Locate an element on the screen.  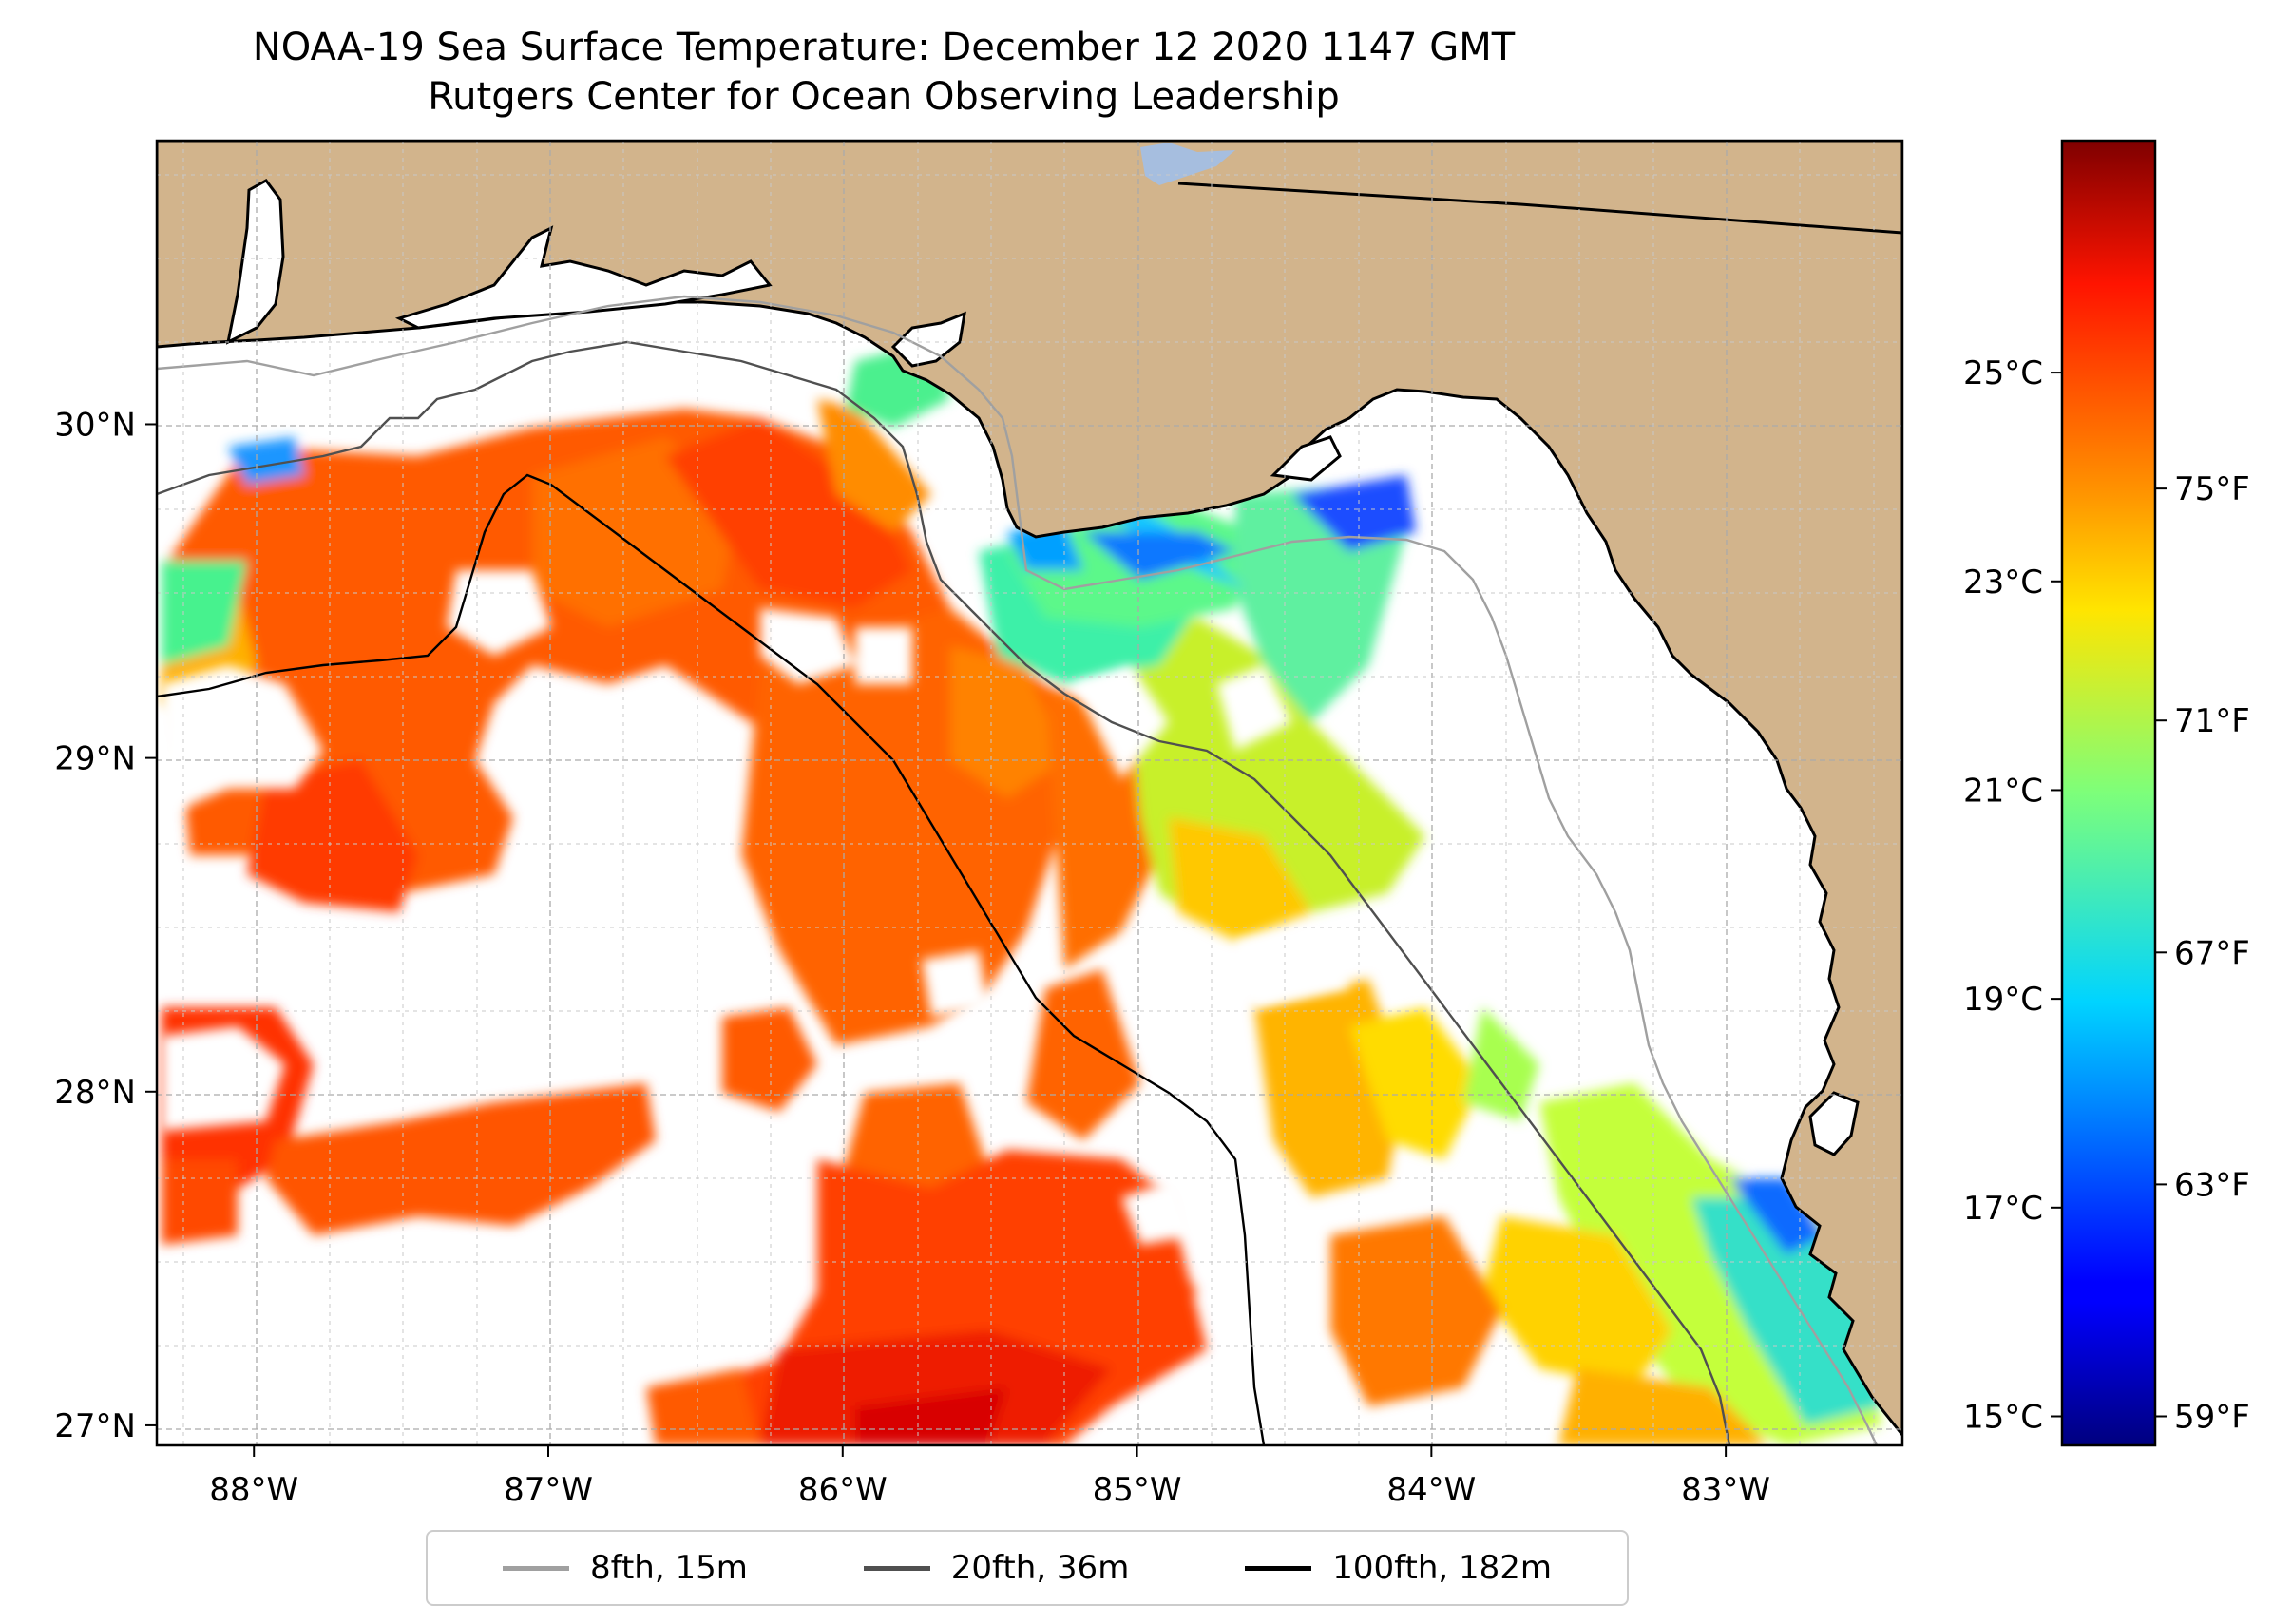
legend-swatch-15m is located at coordinates (535, 1568).